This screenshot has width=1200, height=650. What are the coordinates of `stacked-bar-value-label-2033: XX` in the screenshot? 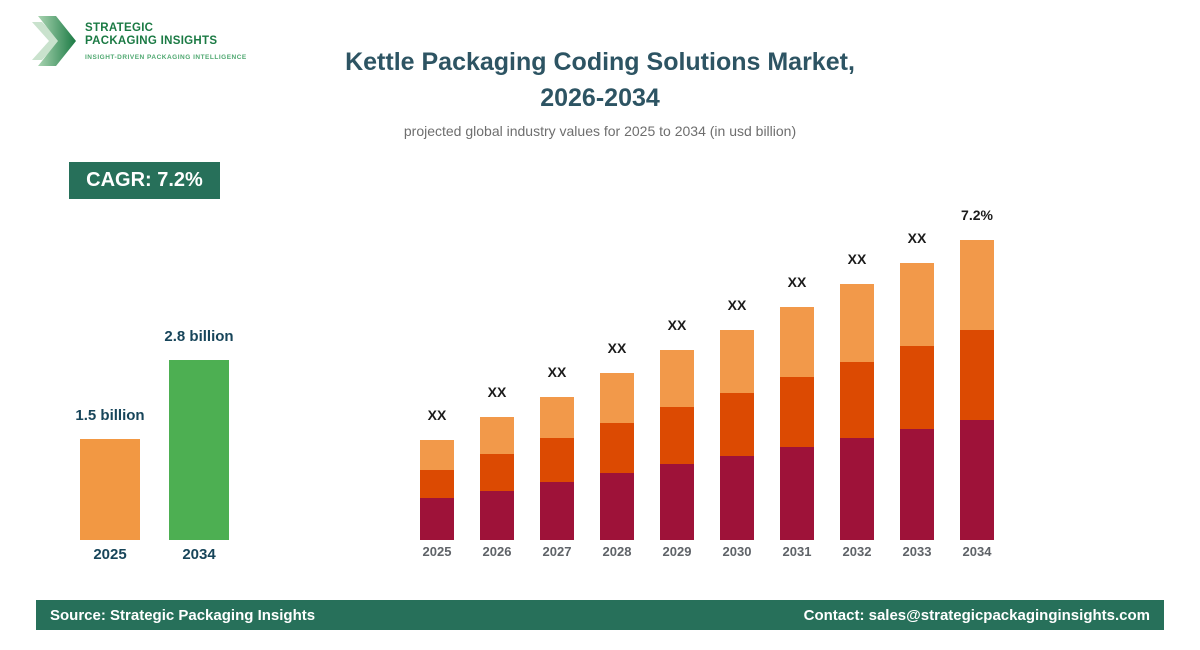 It's located at (917, 238).